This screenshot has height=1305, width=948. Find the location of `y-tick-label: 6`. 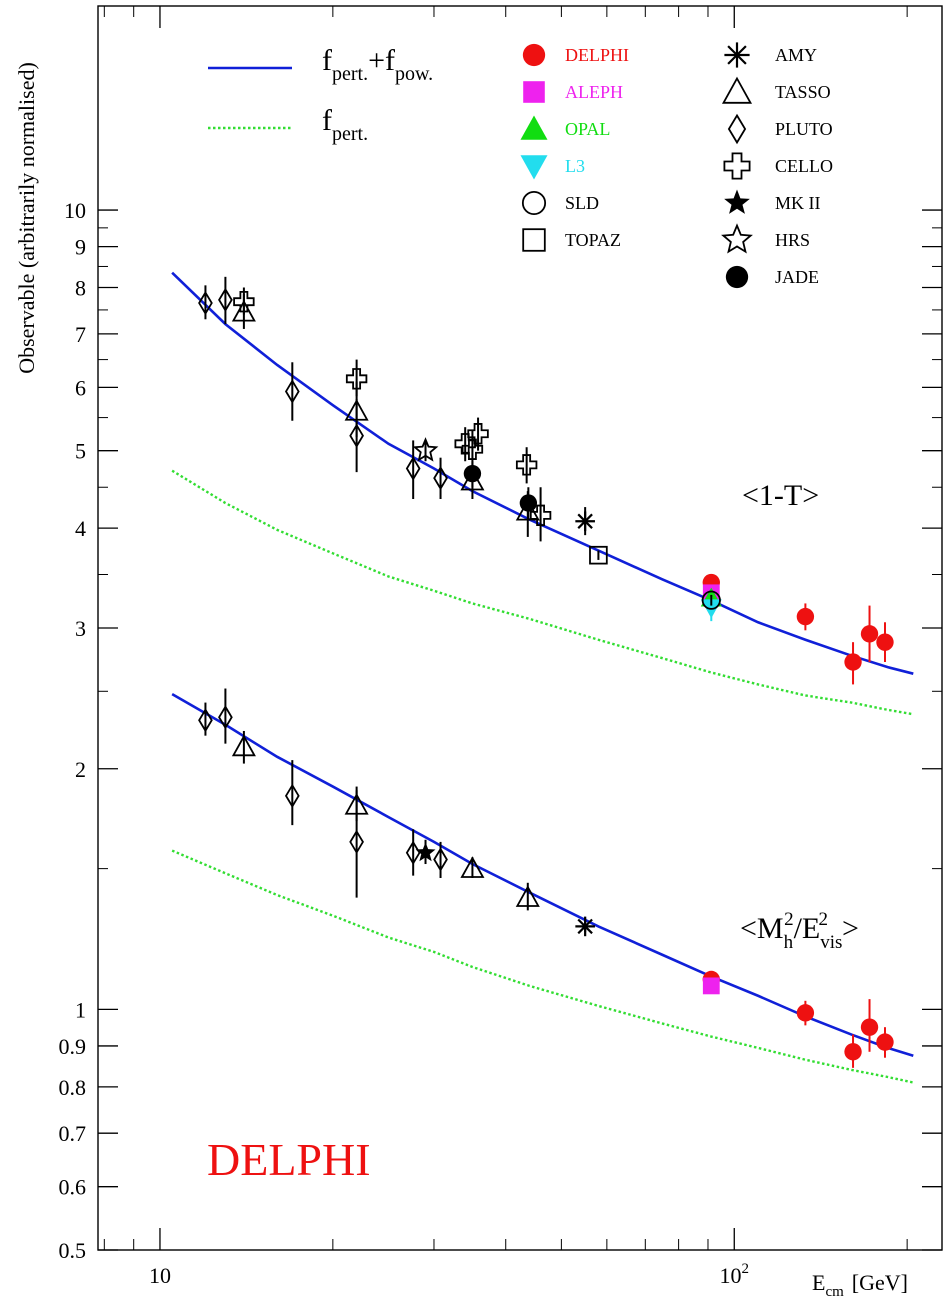

y-tick-label: 6 is located at coordinates (80, 387).